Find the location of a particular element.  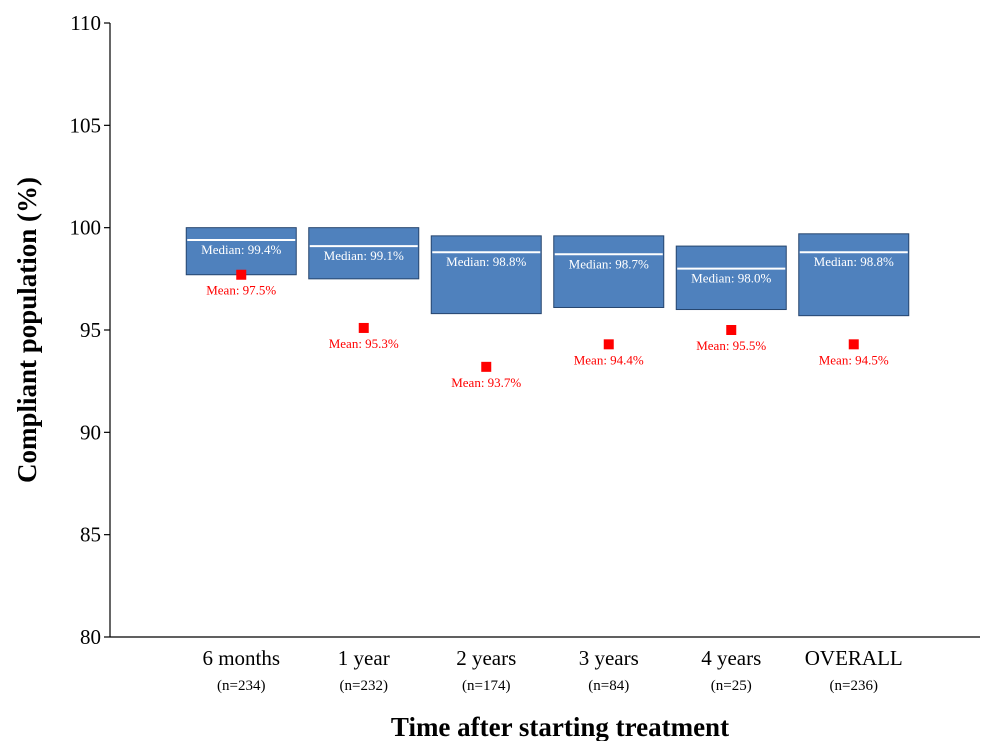

y-axis: 80 85 90 95 100 105 110 is located at coordinates (90, 330).